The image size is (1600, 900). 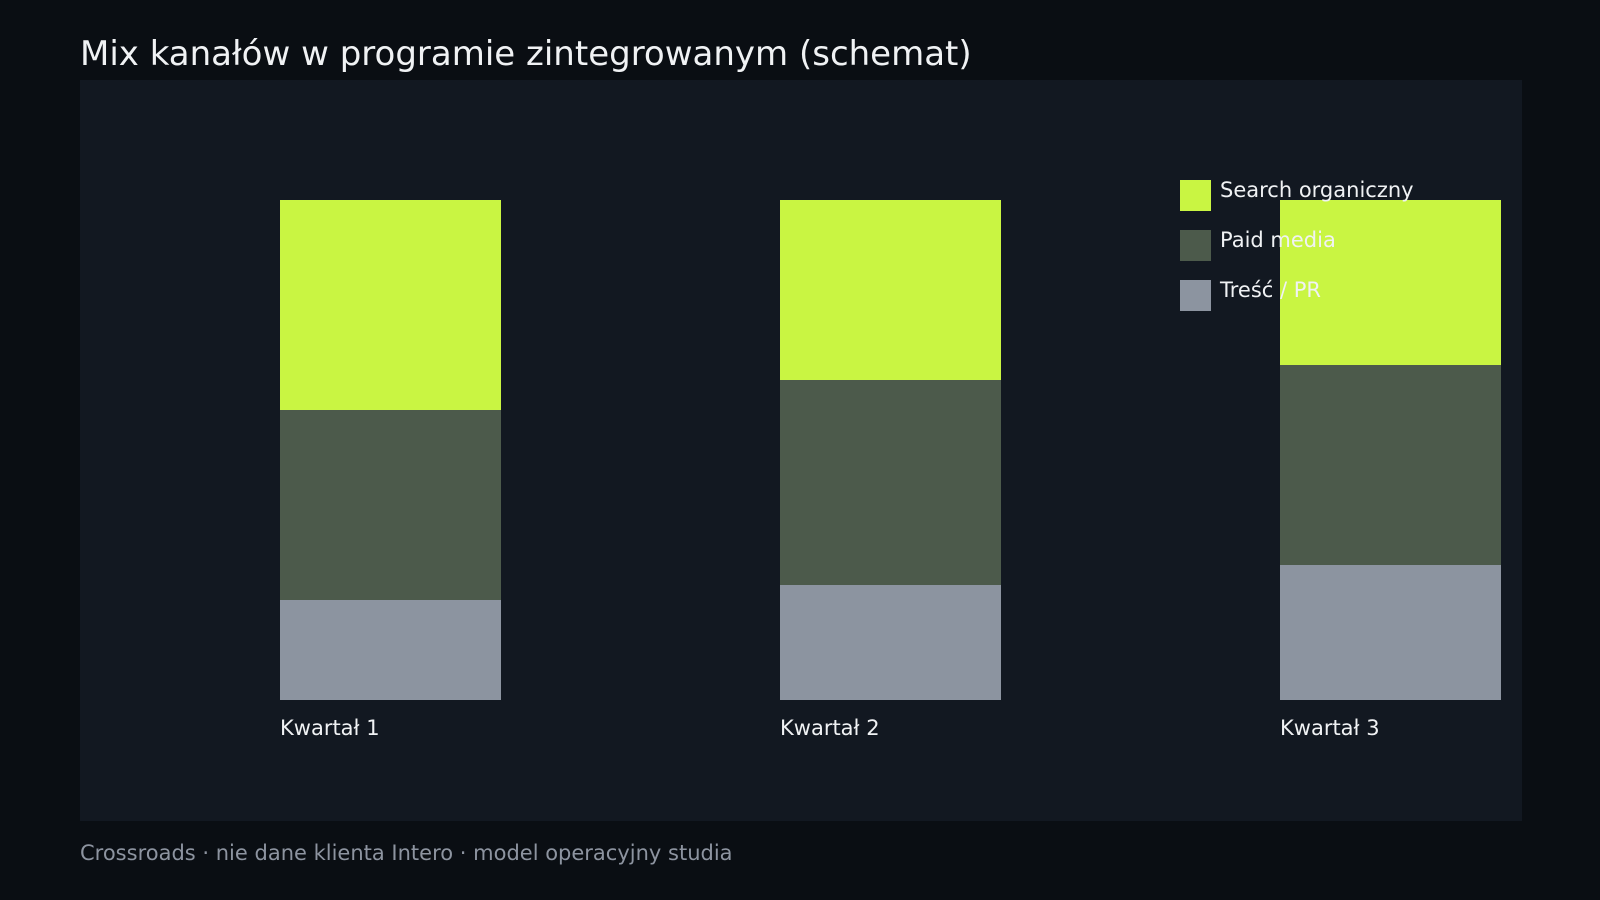 I want to click on bar-segment-q1-treść-pr, so click(x=390, y=650).